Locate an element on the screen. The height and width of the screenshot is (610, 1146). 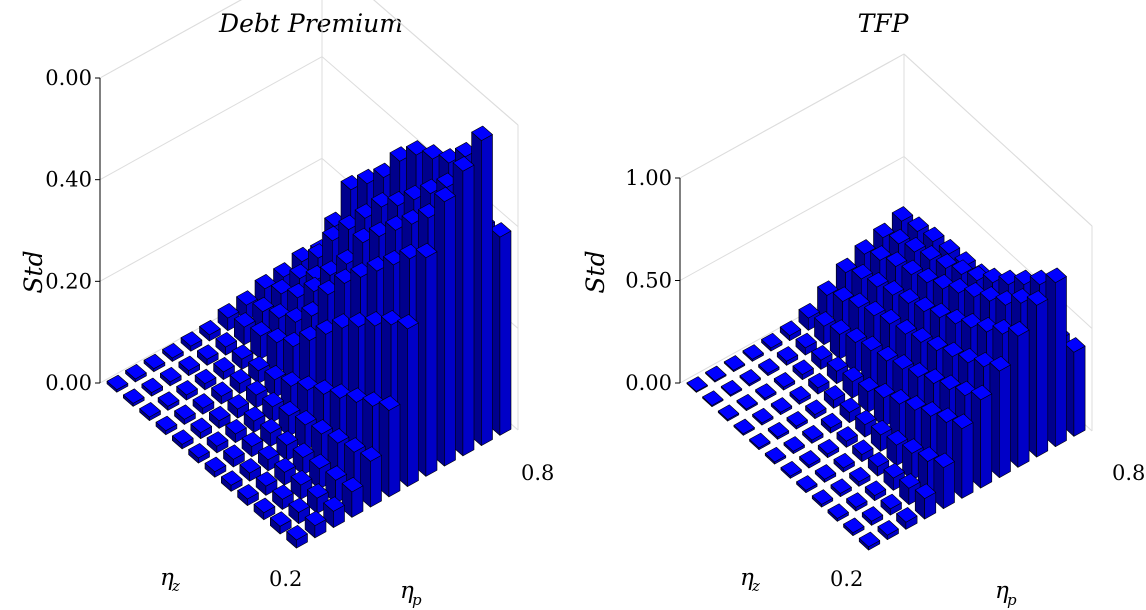
chart-title: TFP is located at coordinates (884, 23).